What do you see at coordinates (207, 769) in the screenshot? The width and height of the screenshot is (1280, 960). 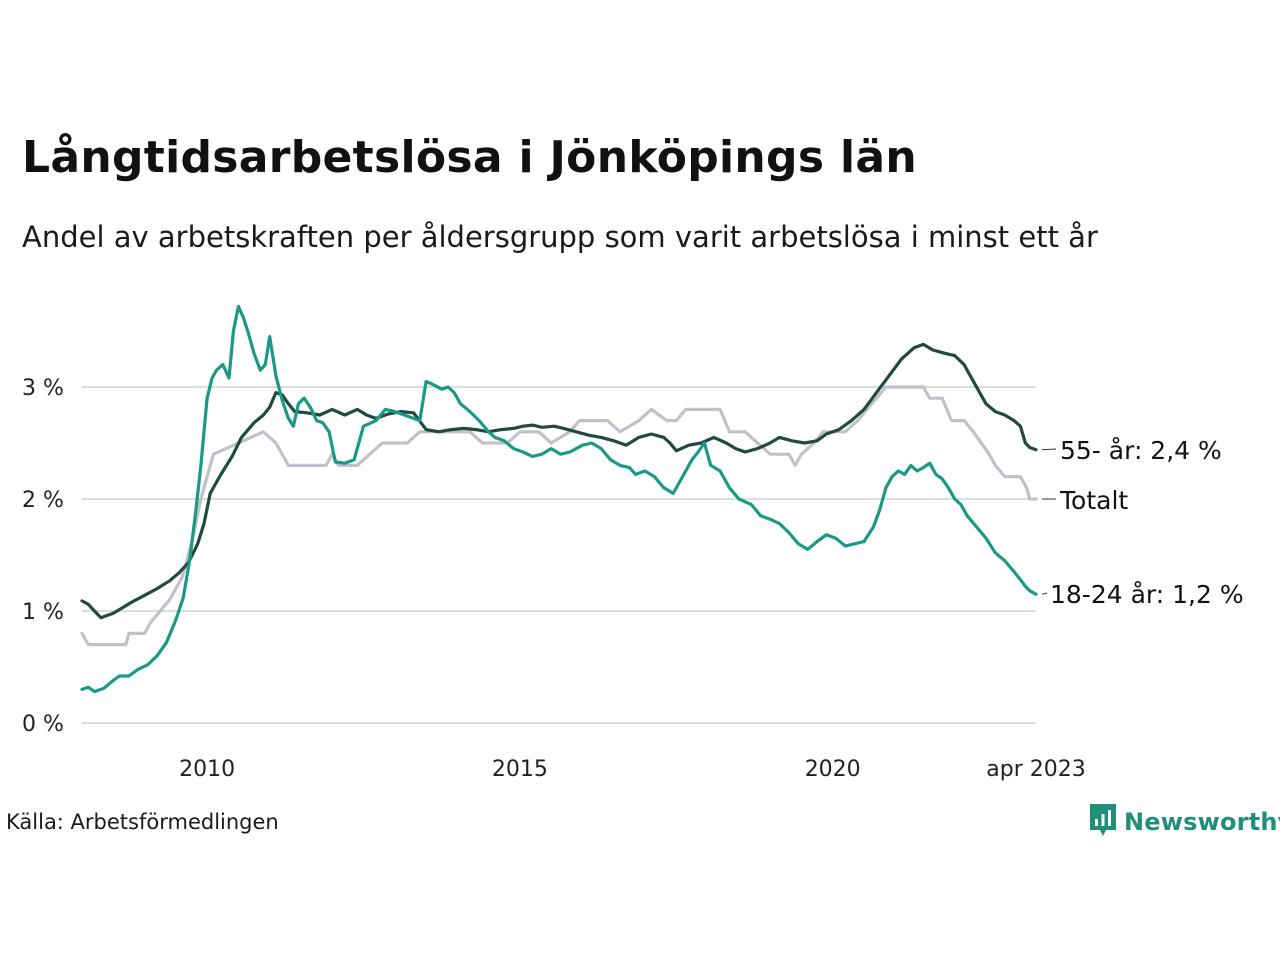 I see `x-tick-label: 2010` at bounding box center [207, 769].